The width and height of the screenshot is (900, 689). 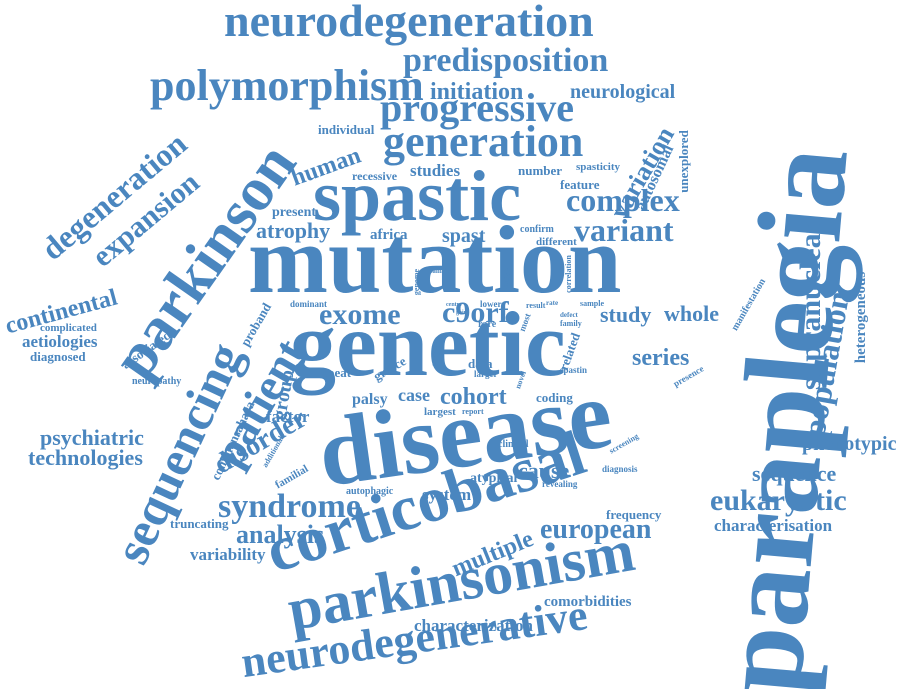 What do you see at coordinates (199, 523) in the screenshot?
I see `word-truncating: truncating` at bounding box center [199, 523].